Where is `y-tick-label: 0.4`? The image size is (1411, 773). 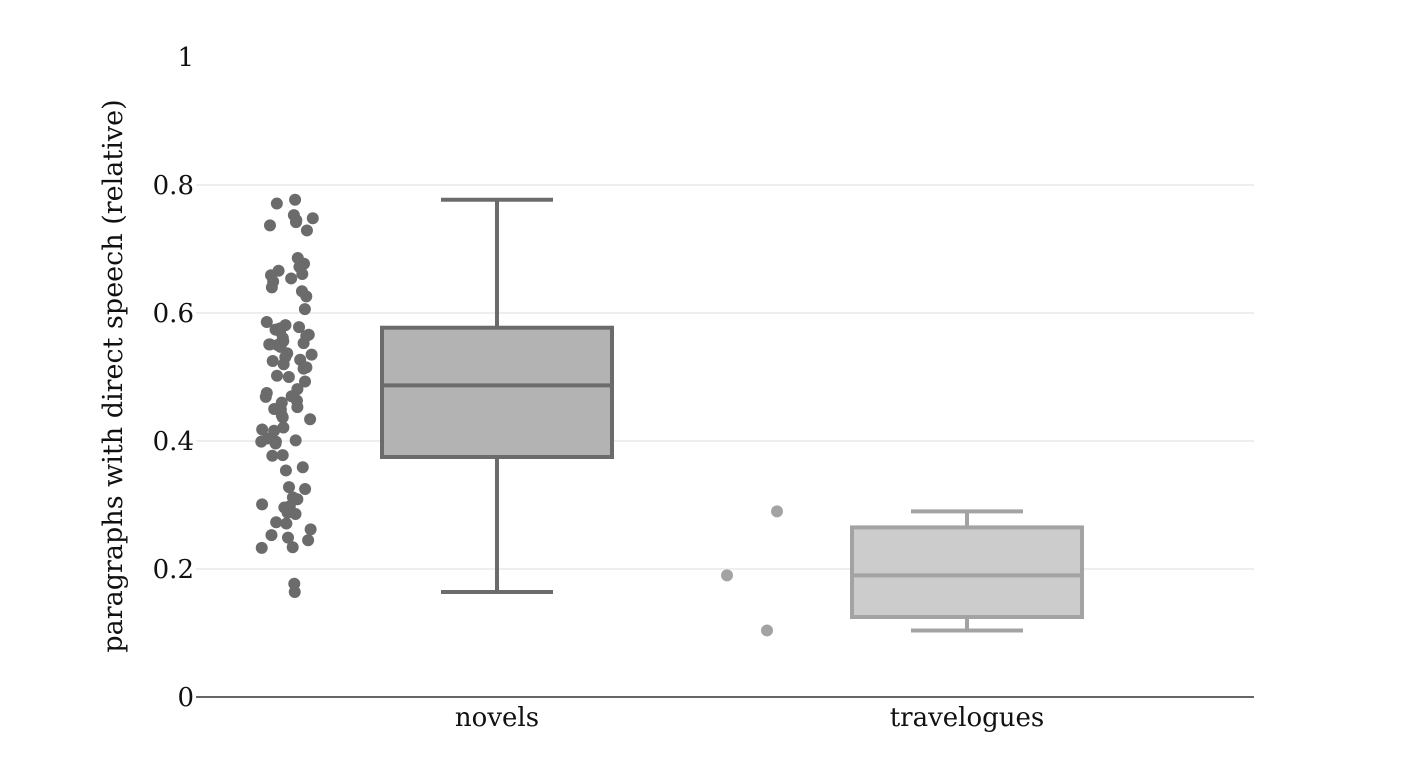
y-tick-label: 0.4 is located at coordinates (173, 442).